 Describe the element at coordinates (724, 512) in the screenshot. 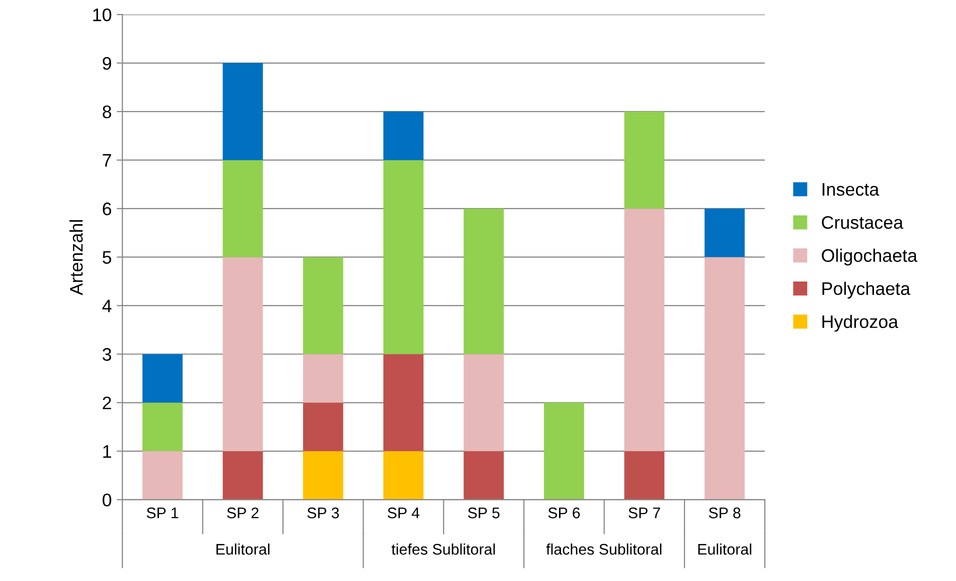

I see `x-tick-label: SP 8` at that location.